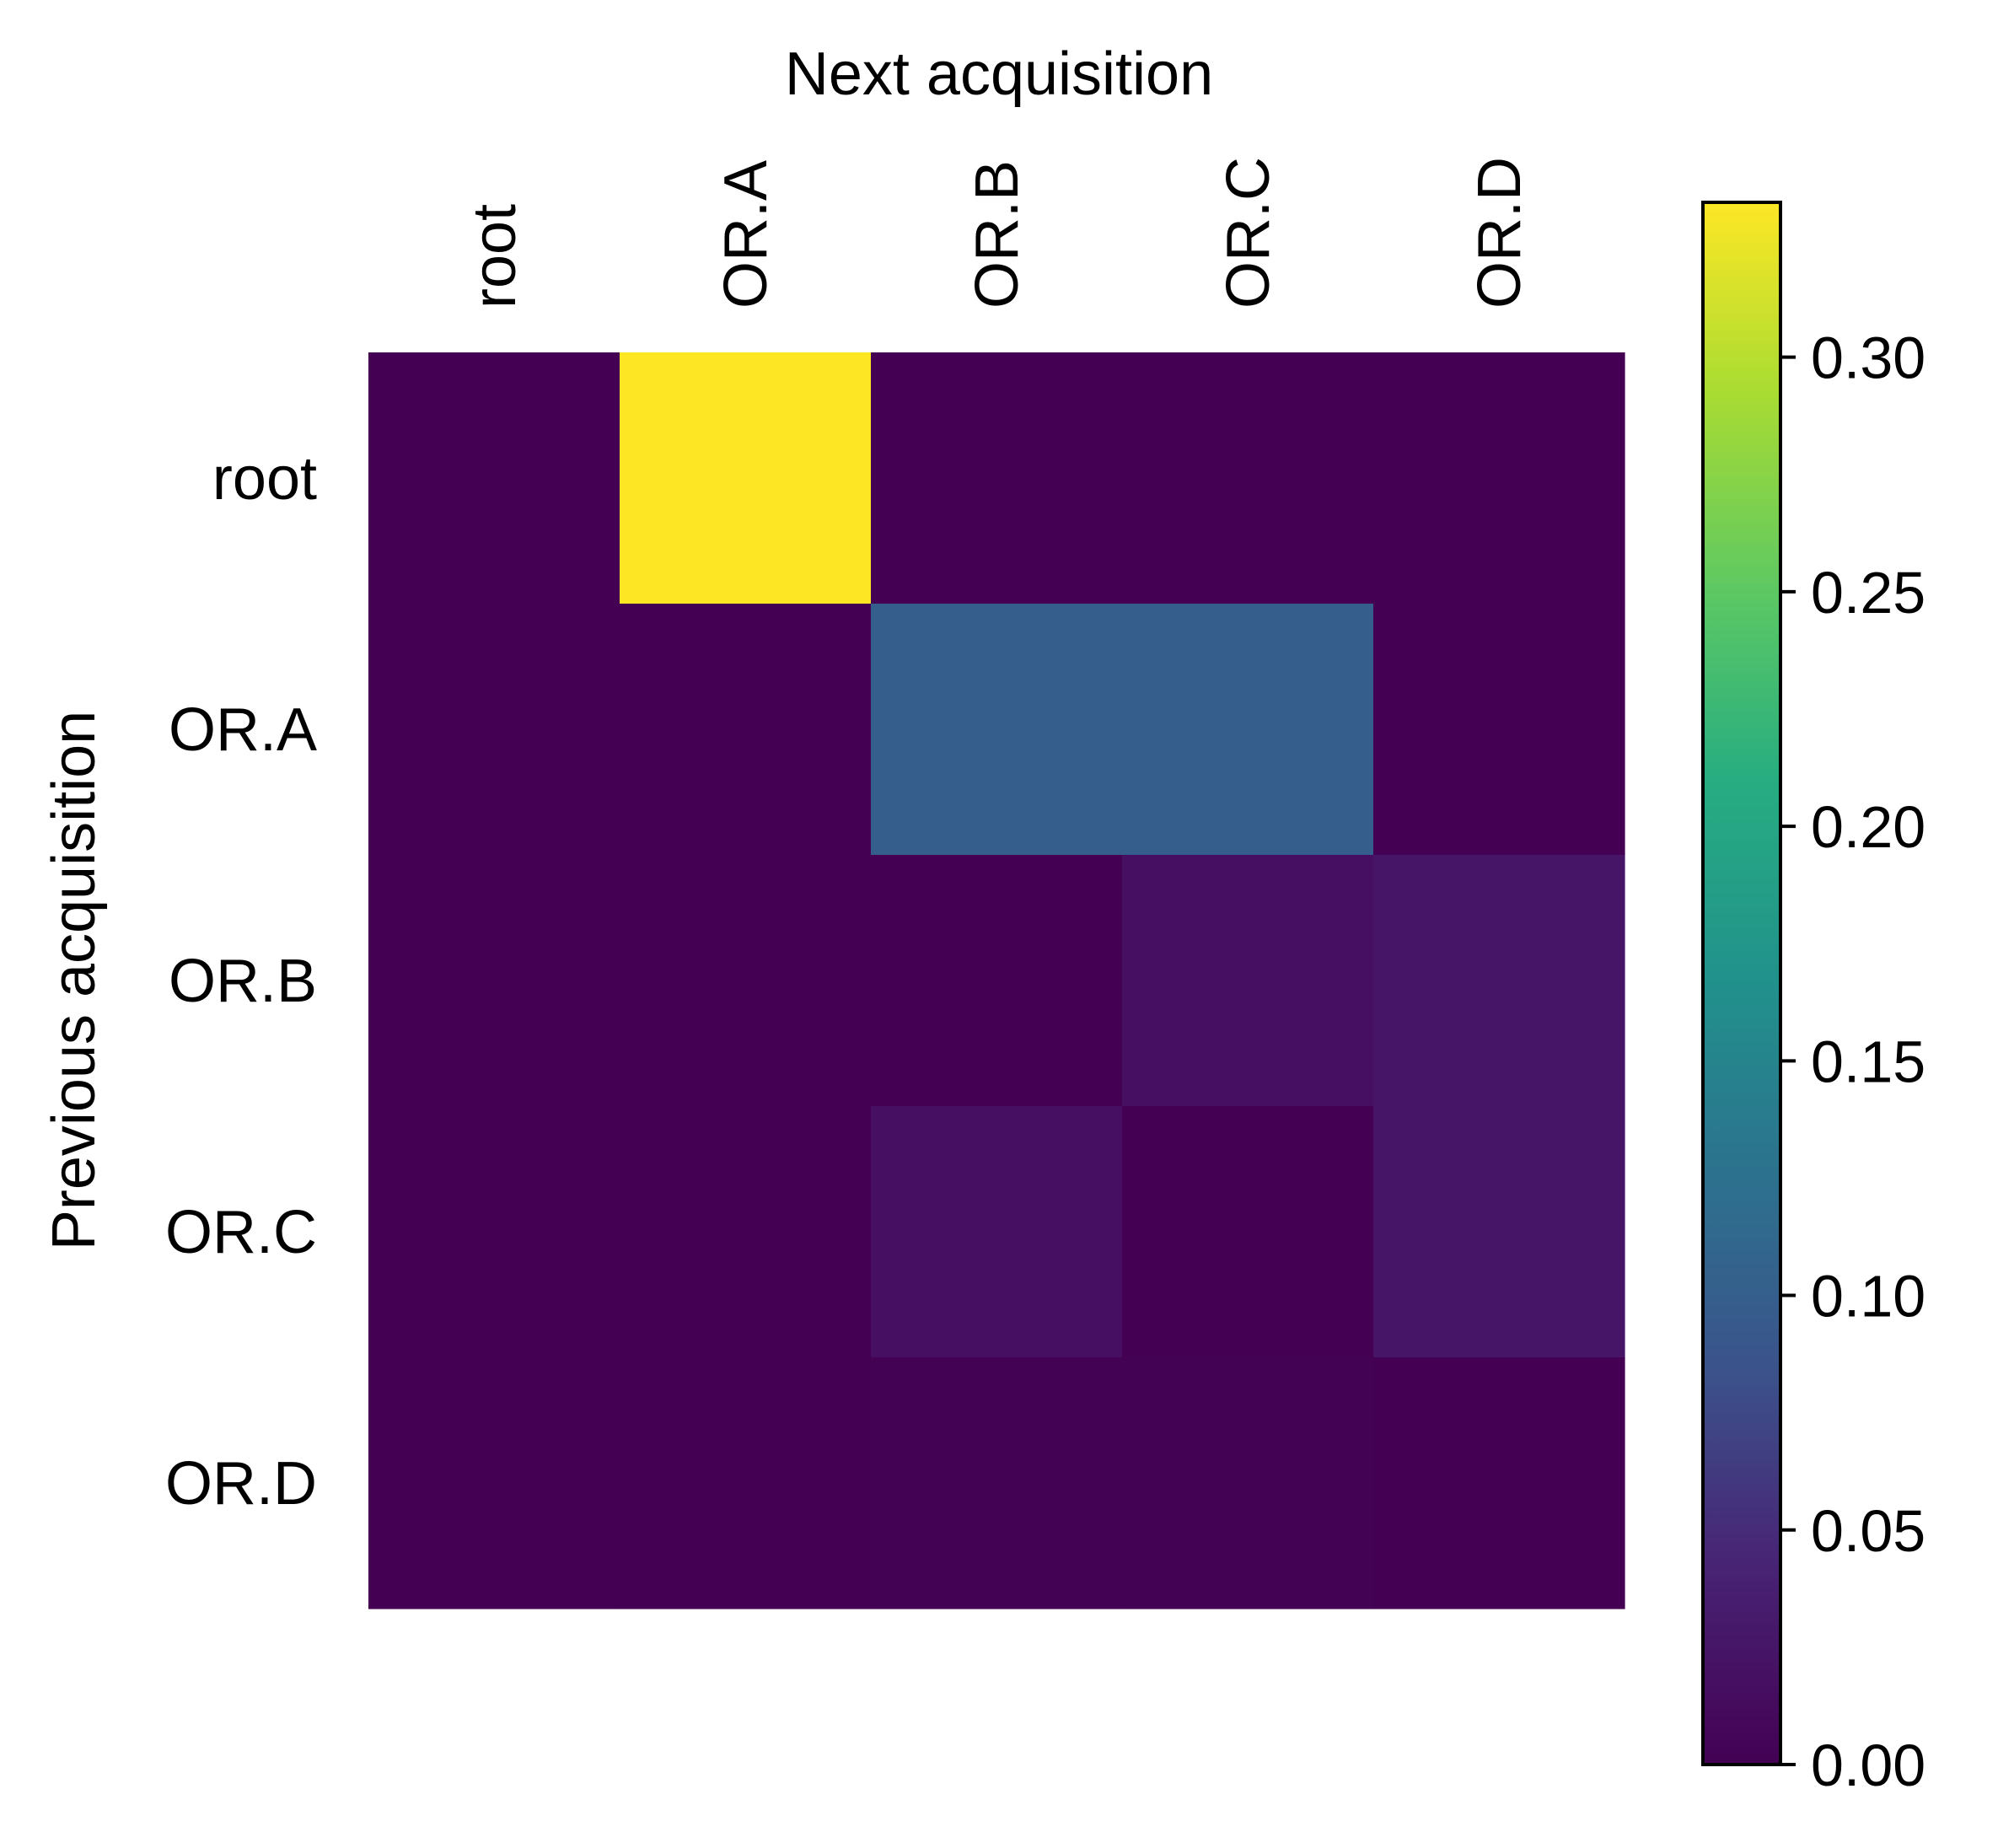 This screenshot has height=1848, width=2014. What do you see at coordinates (1868, 827) in the screenshot?
I see `colorbar-tick-label: 0.20` at bounding box center [1868, 827].